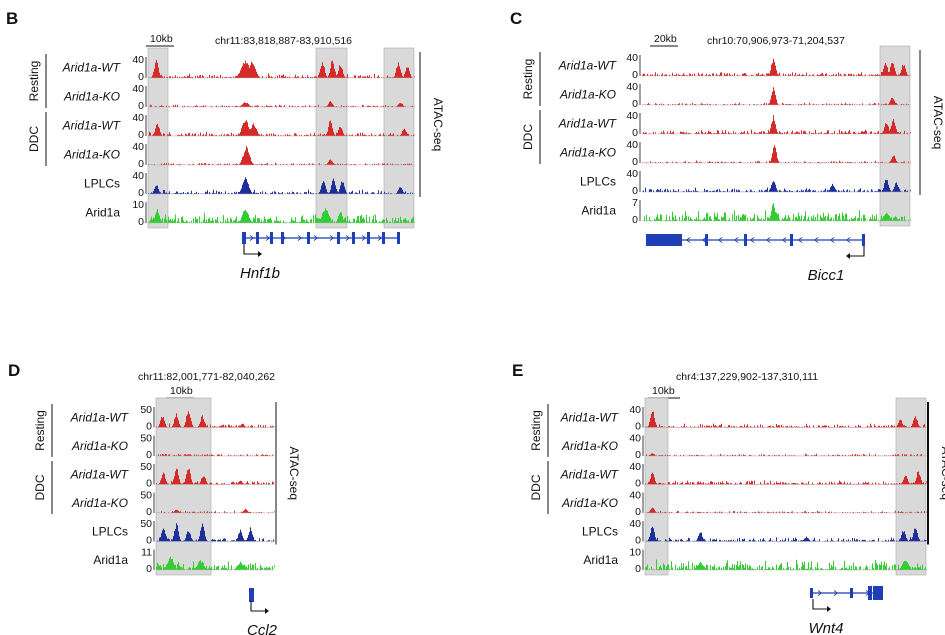 The height and width of the screenshot is (635, 945). What do you see at coordinates (239, 155) in the screenshot?
I see `track-4: Arid1a-KO 40 0` at bounding box center [239, 155].